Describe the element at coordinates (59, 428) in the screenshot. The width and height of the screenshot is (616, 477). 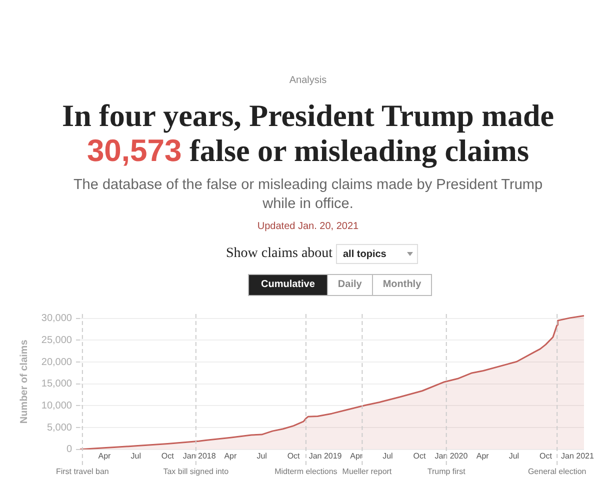
I see `y-tick-label: 5,000` at that location.